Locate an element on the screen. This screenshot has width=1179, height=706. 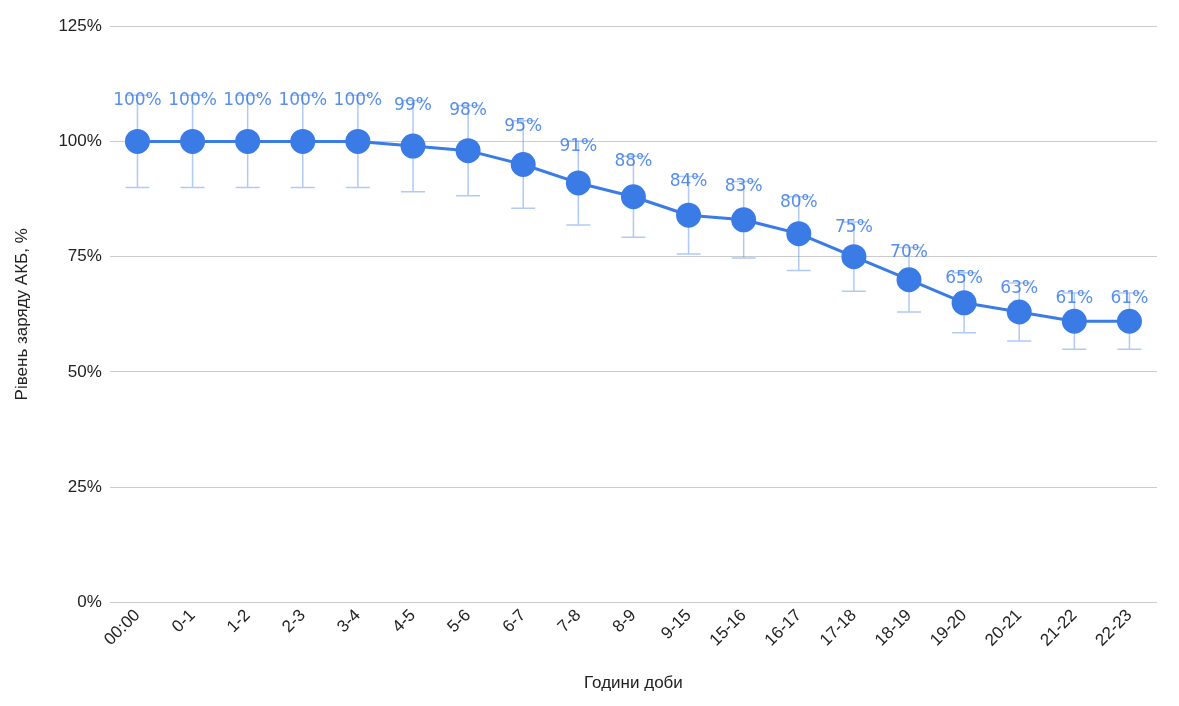
y-tick-label: 50% is located at coordinates (84, 371).